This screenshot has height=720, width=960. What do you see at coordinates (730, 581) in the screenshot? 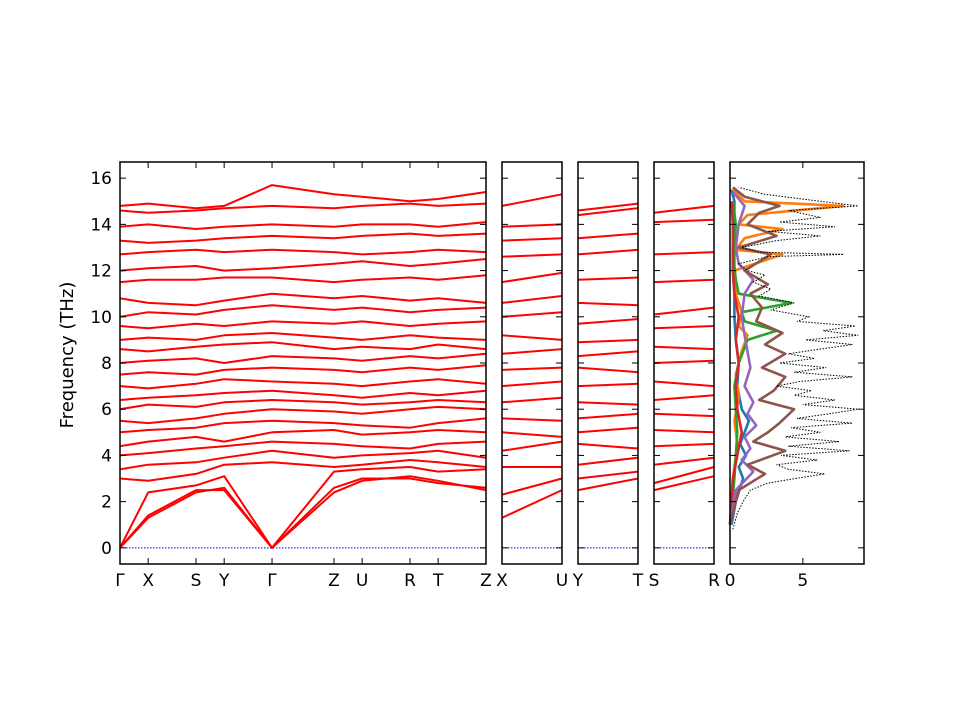
I see `dos-x-tick-label: 0` at bounding box center [730, 581].